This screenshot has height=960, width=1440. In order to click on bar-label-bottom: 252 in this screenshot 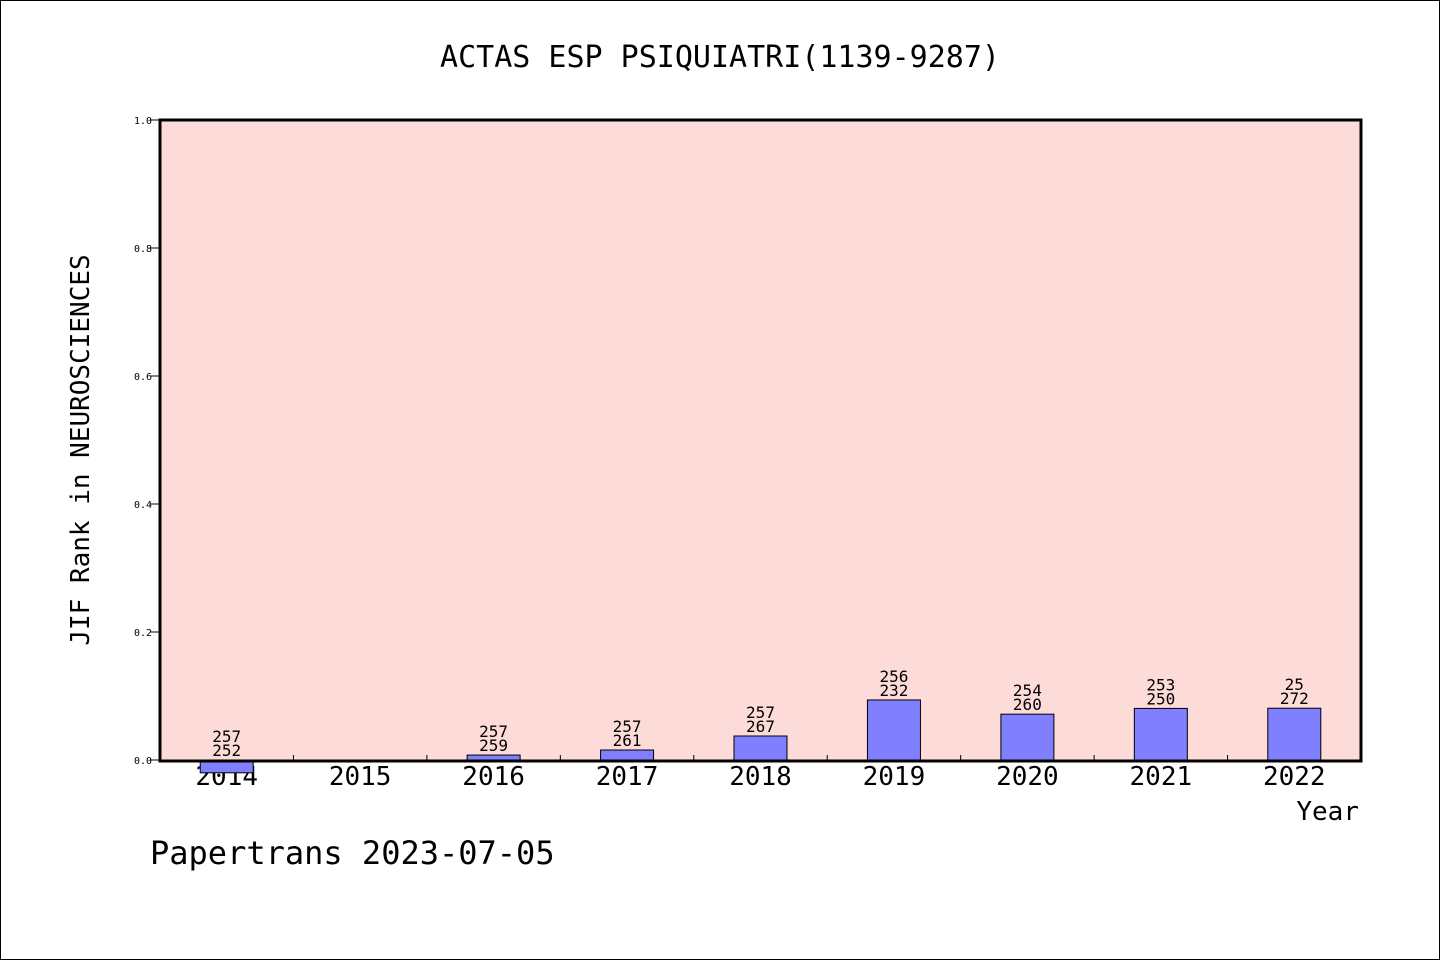, I will do `click(226, 750)`.